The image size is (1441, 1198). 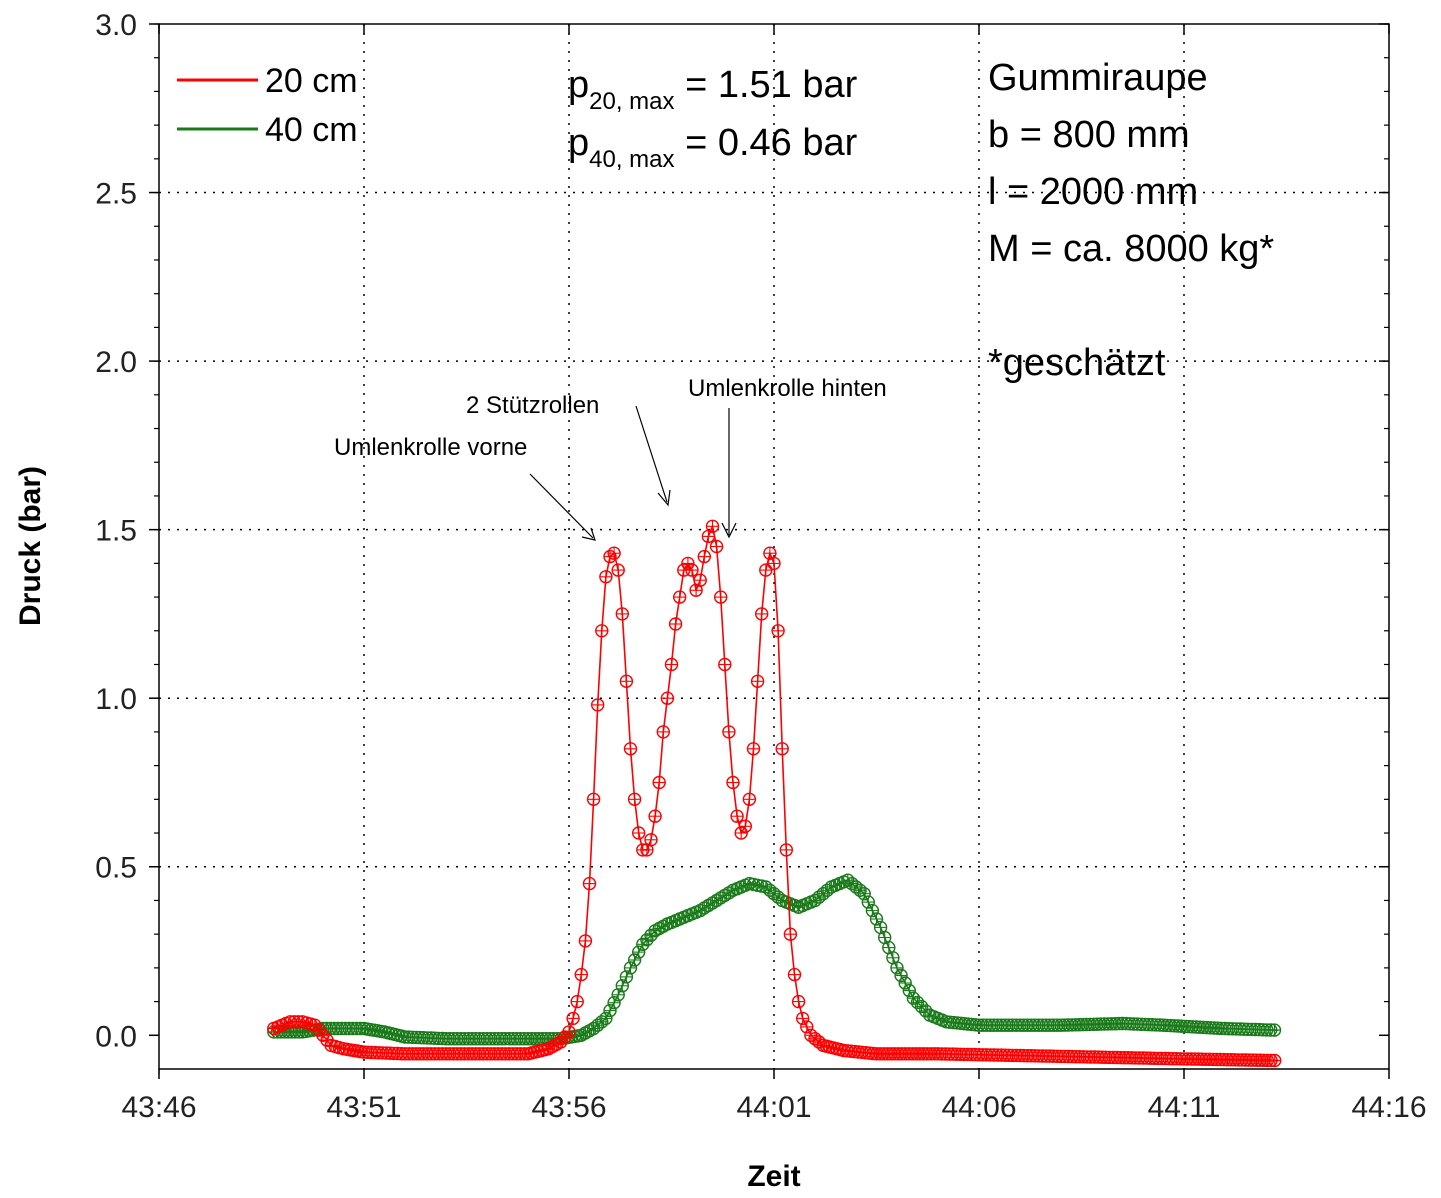 What do you see at coordinates (729, 530) in the screenshot?
I see `arrowhead-umlenkrolle-hinten` at bounding box center [729, 530].